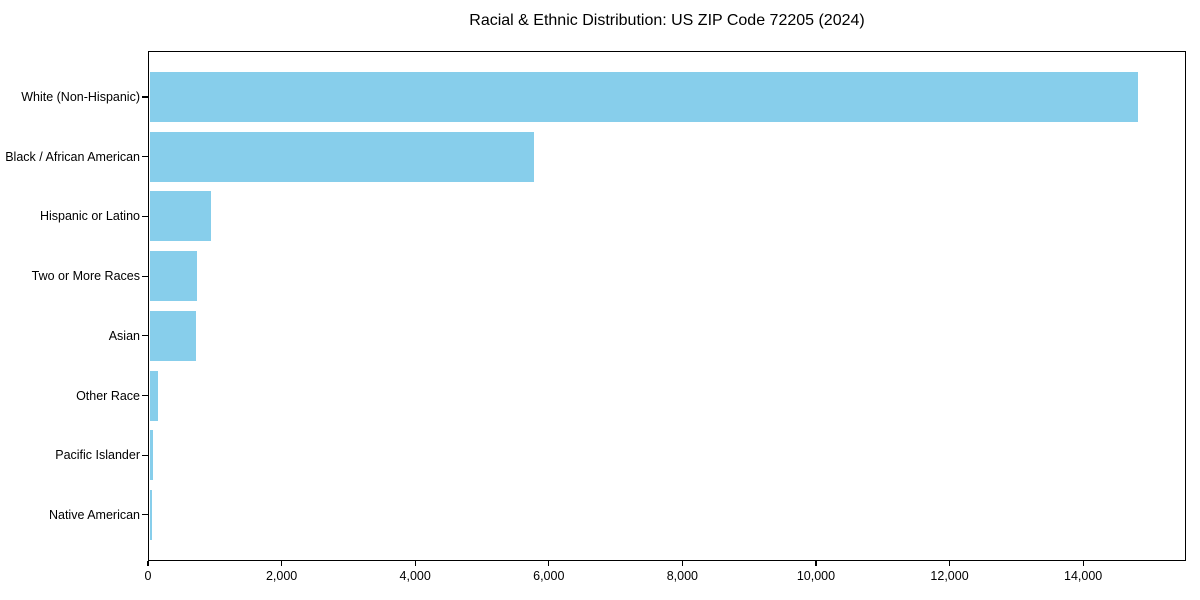  What do you see at coordinates (94, 514) in the screenshot?
I see `y-tick-label: Native American` at bounding box center [94, 514].